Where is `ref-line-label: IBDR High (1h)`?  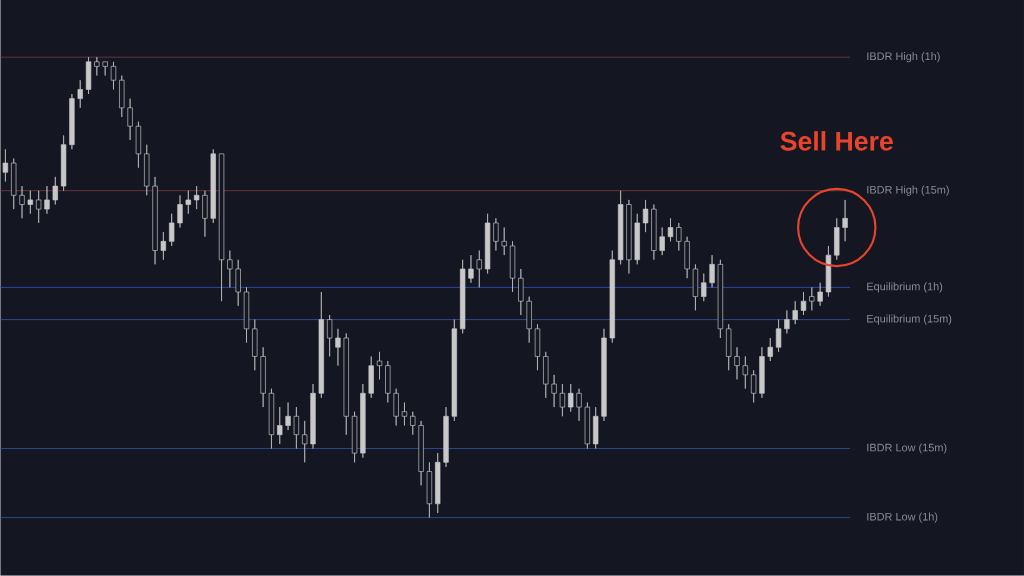
ref-line-label: IBDR High (1h) is located at coordinates (903, 57).